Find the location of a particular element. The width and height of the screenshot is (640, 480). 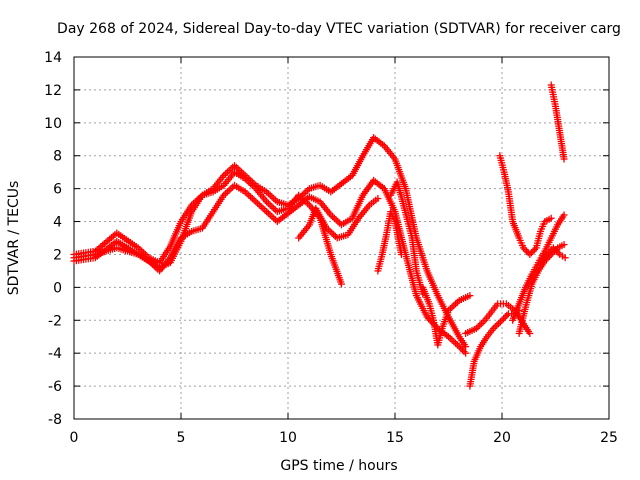

series-track-j is located at coordinates (525, 205).